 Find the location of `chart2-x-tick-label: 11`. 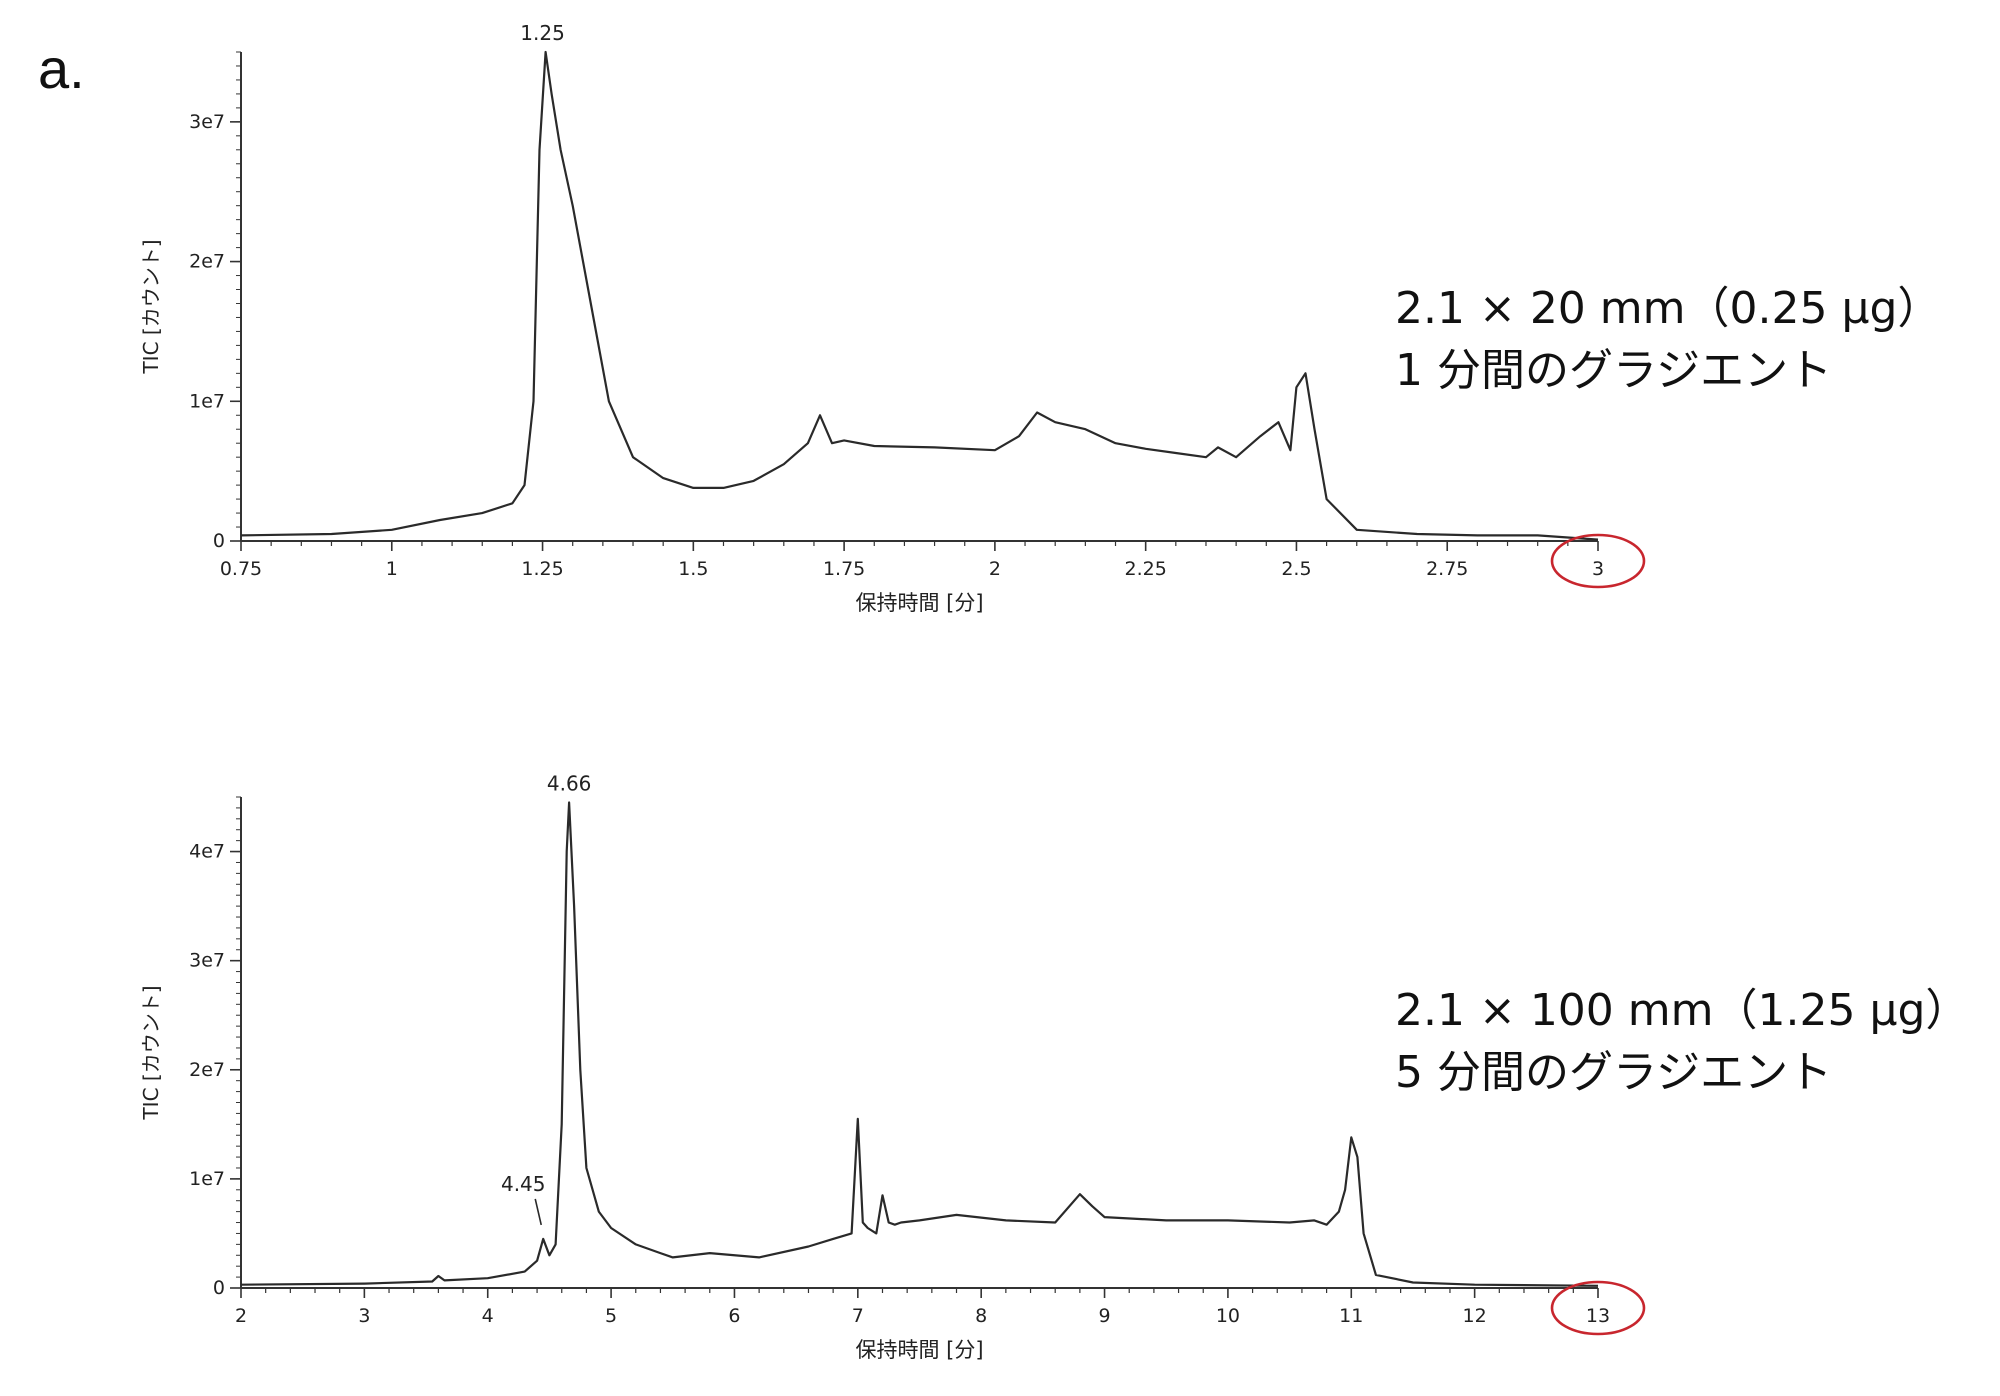

chart2-x-tick-label: 11 is located at coordinates (1351, 1316).